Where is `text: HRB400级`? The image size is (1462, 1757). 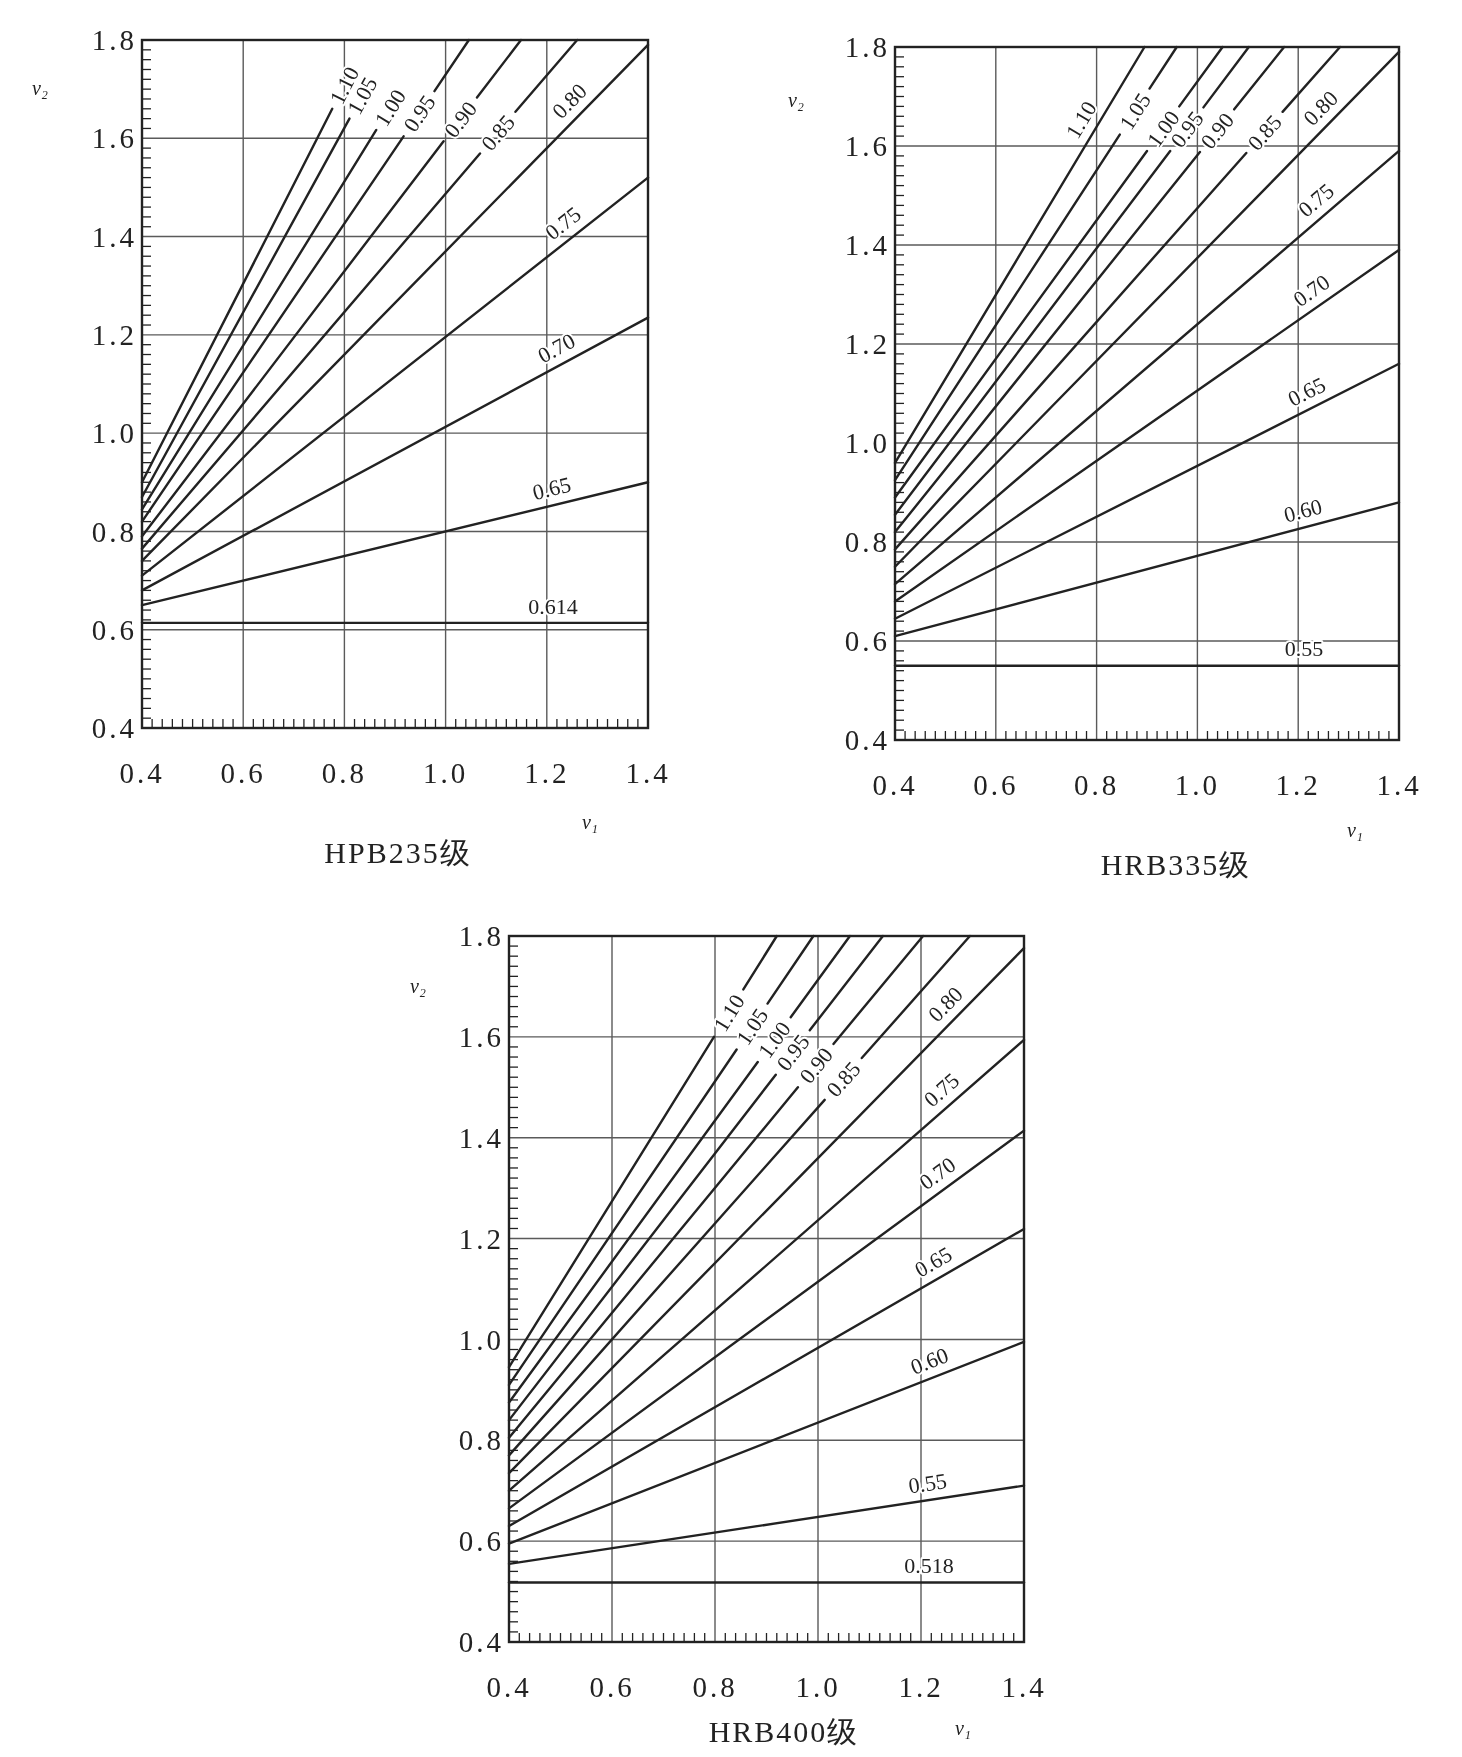 text: HRB400级 is located at coordinates (784, 1731).